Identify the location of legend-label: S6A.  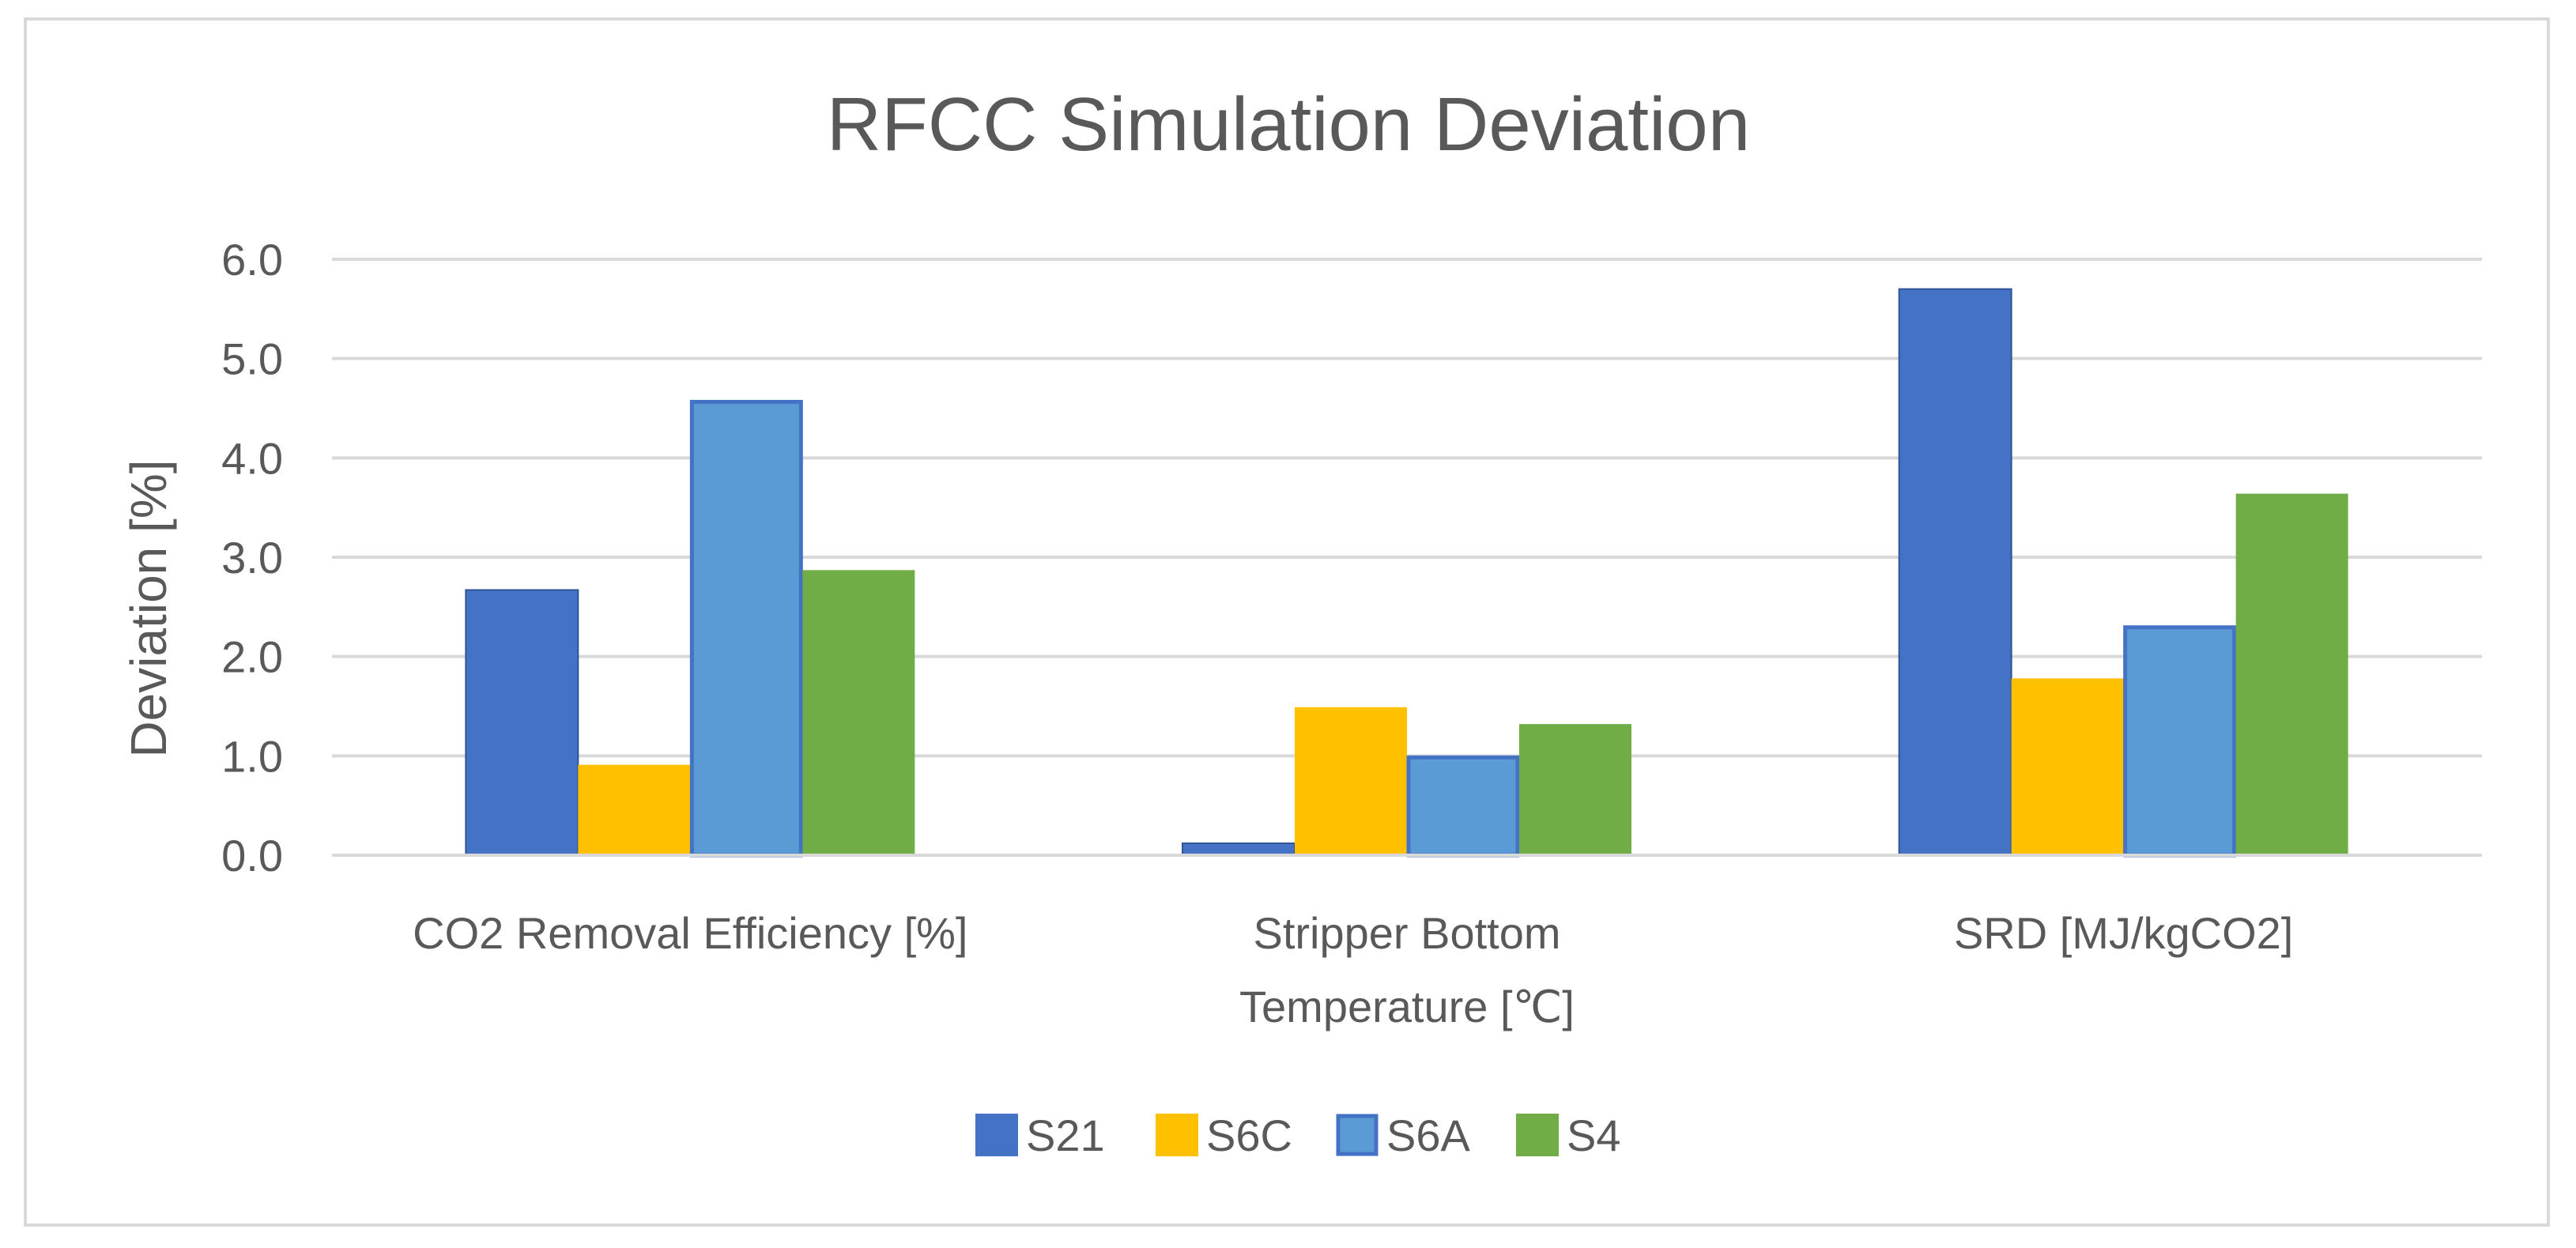
(1428, 1135).